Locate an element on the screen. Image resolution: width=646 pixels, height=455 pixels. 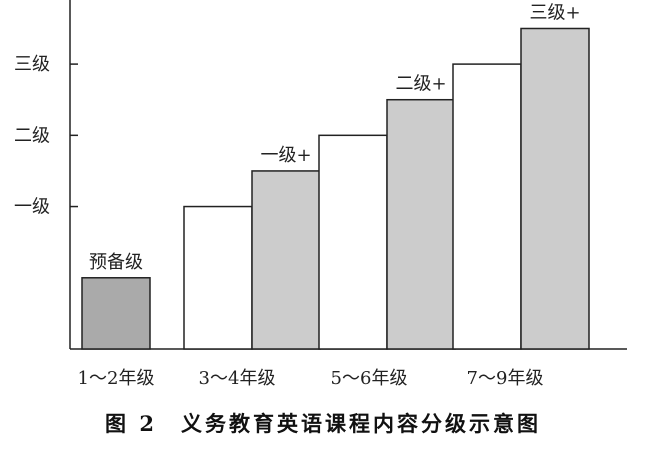
category-labels: 1～2年级 3～4年级 5～6年级 7～9年级 is located at coordinates (311, 378).